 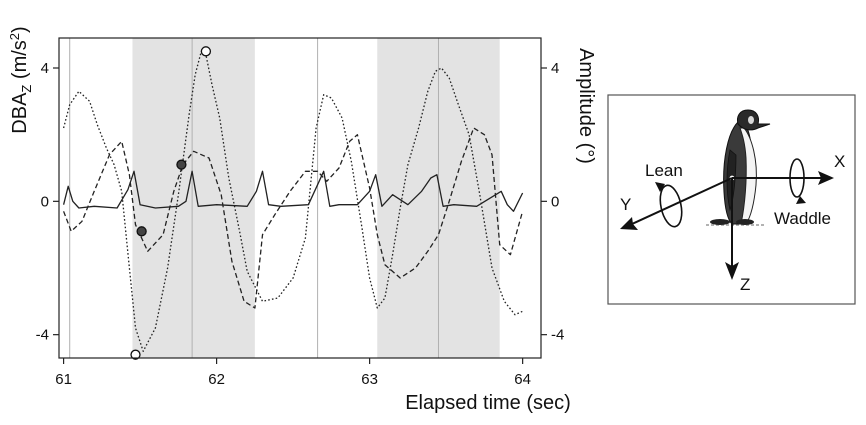 I want to click on y-left-tick-label: 0, so click(x=45, y=201).